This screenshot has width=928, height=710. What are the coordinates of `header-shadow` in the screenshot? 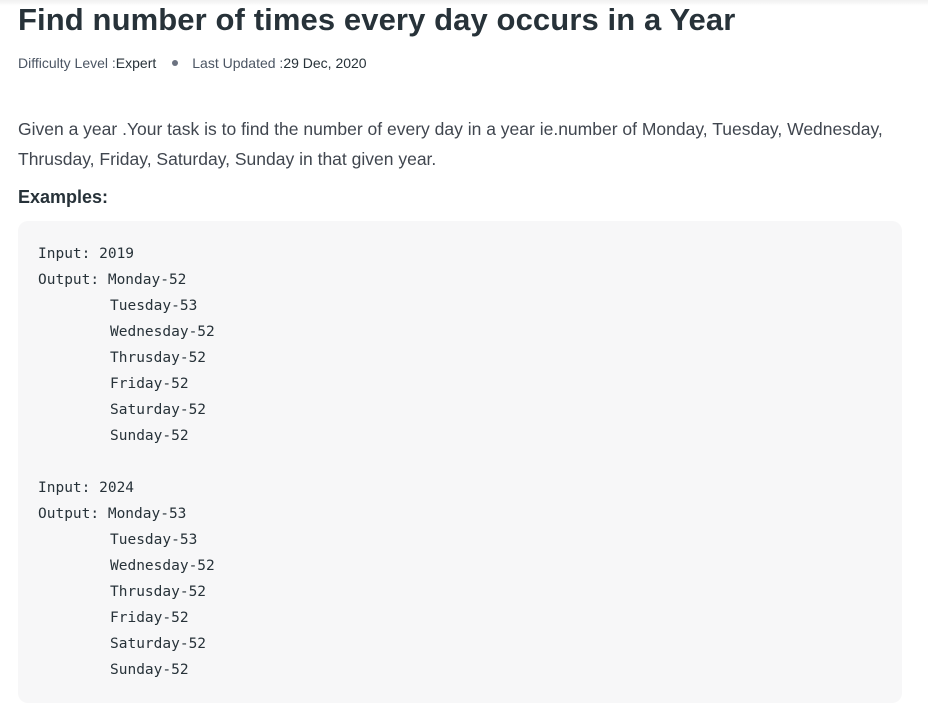 It's located at (464, 3).